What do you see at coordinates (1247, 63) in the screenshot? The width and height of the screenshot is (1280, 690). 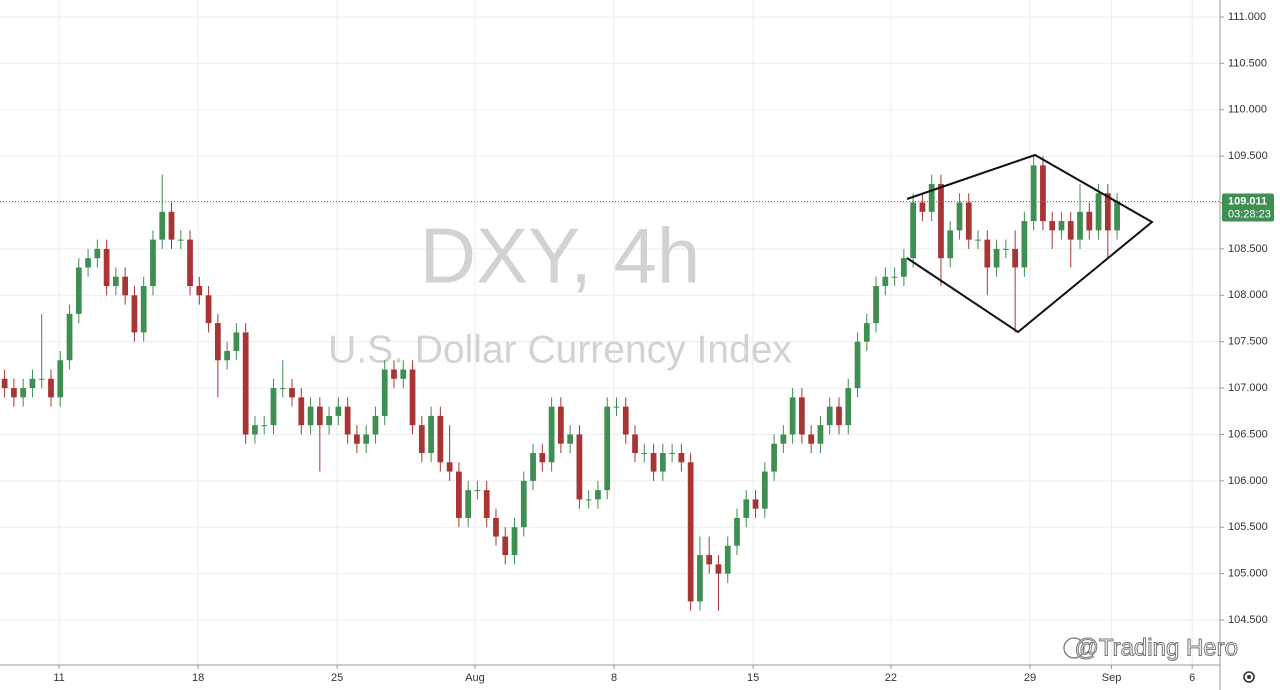 I see `y-tick-label: 110.500` at bounding box center [1247, 63].